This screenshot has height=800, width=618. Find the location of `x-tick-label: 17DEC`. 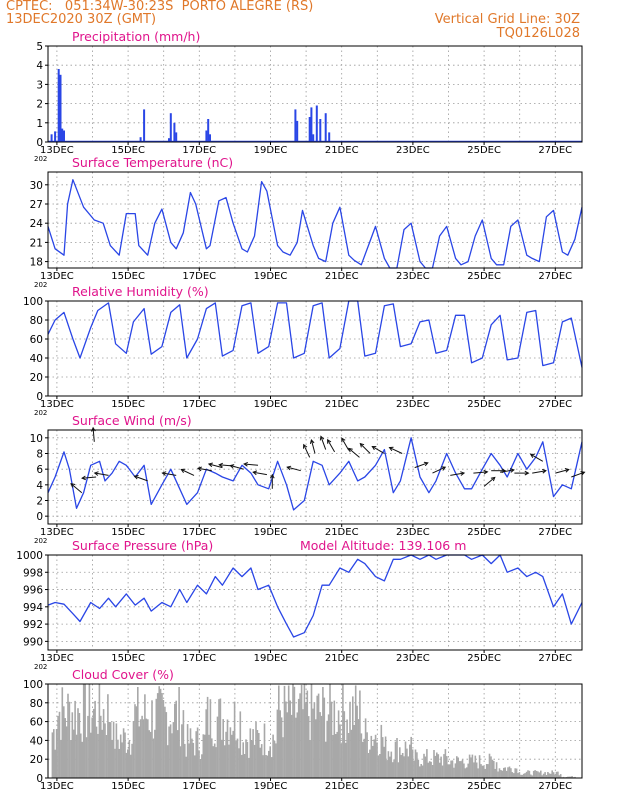

x-tick-label: 17DEC is located at coordinates (199, 658).